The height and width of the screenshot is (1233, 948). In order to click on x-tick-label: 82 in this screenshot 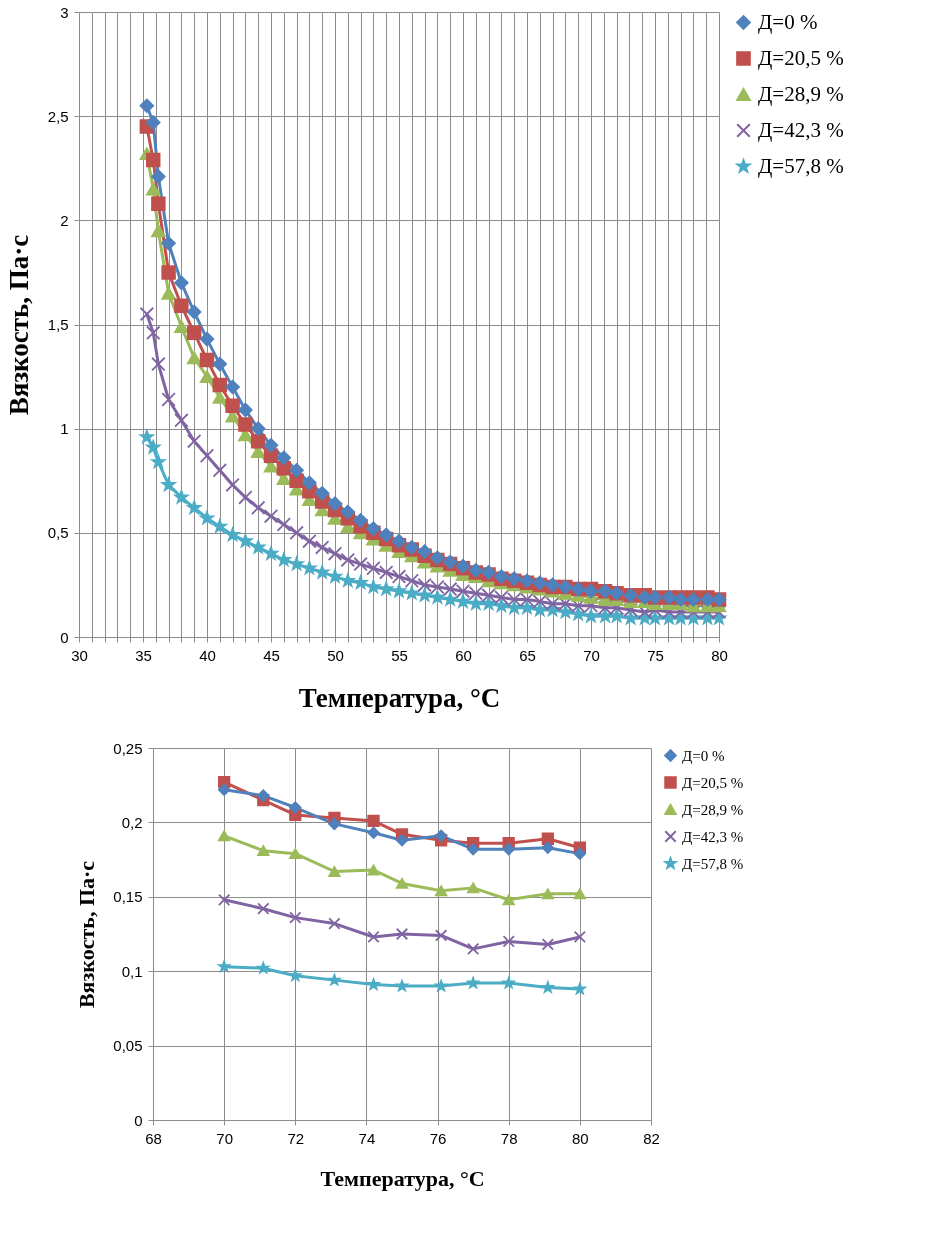, I will do `click(651, 1138)`.